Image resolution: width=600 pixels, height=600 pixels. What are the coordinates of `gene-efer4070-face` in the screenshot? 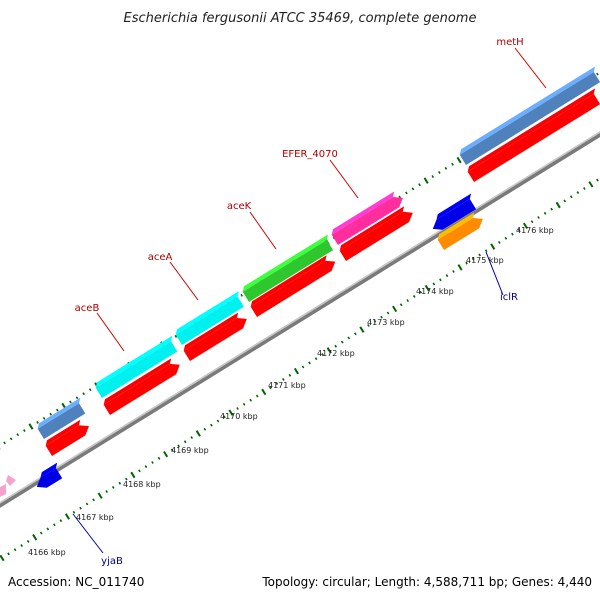 It's located at (367, 221).